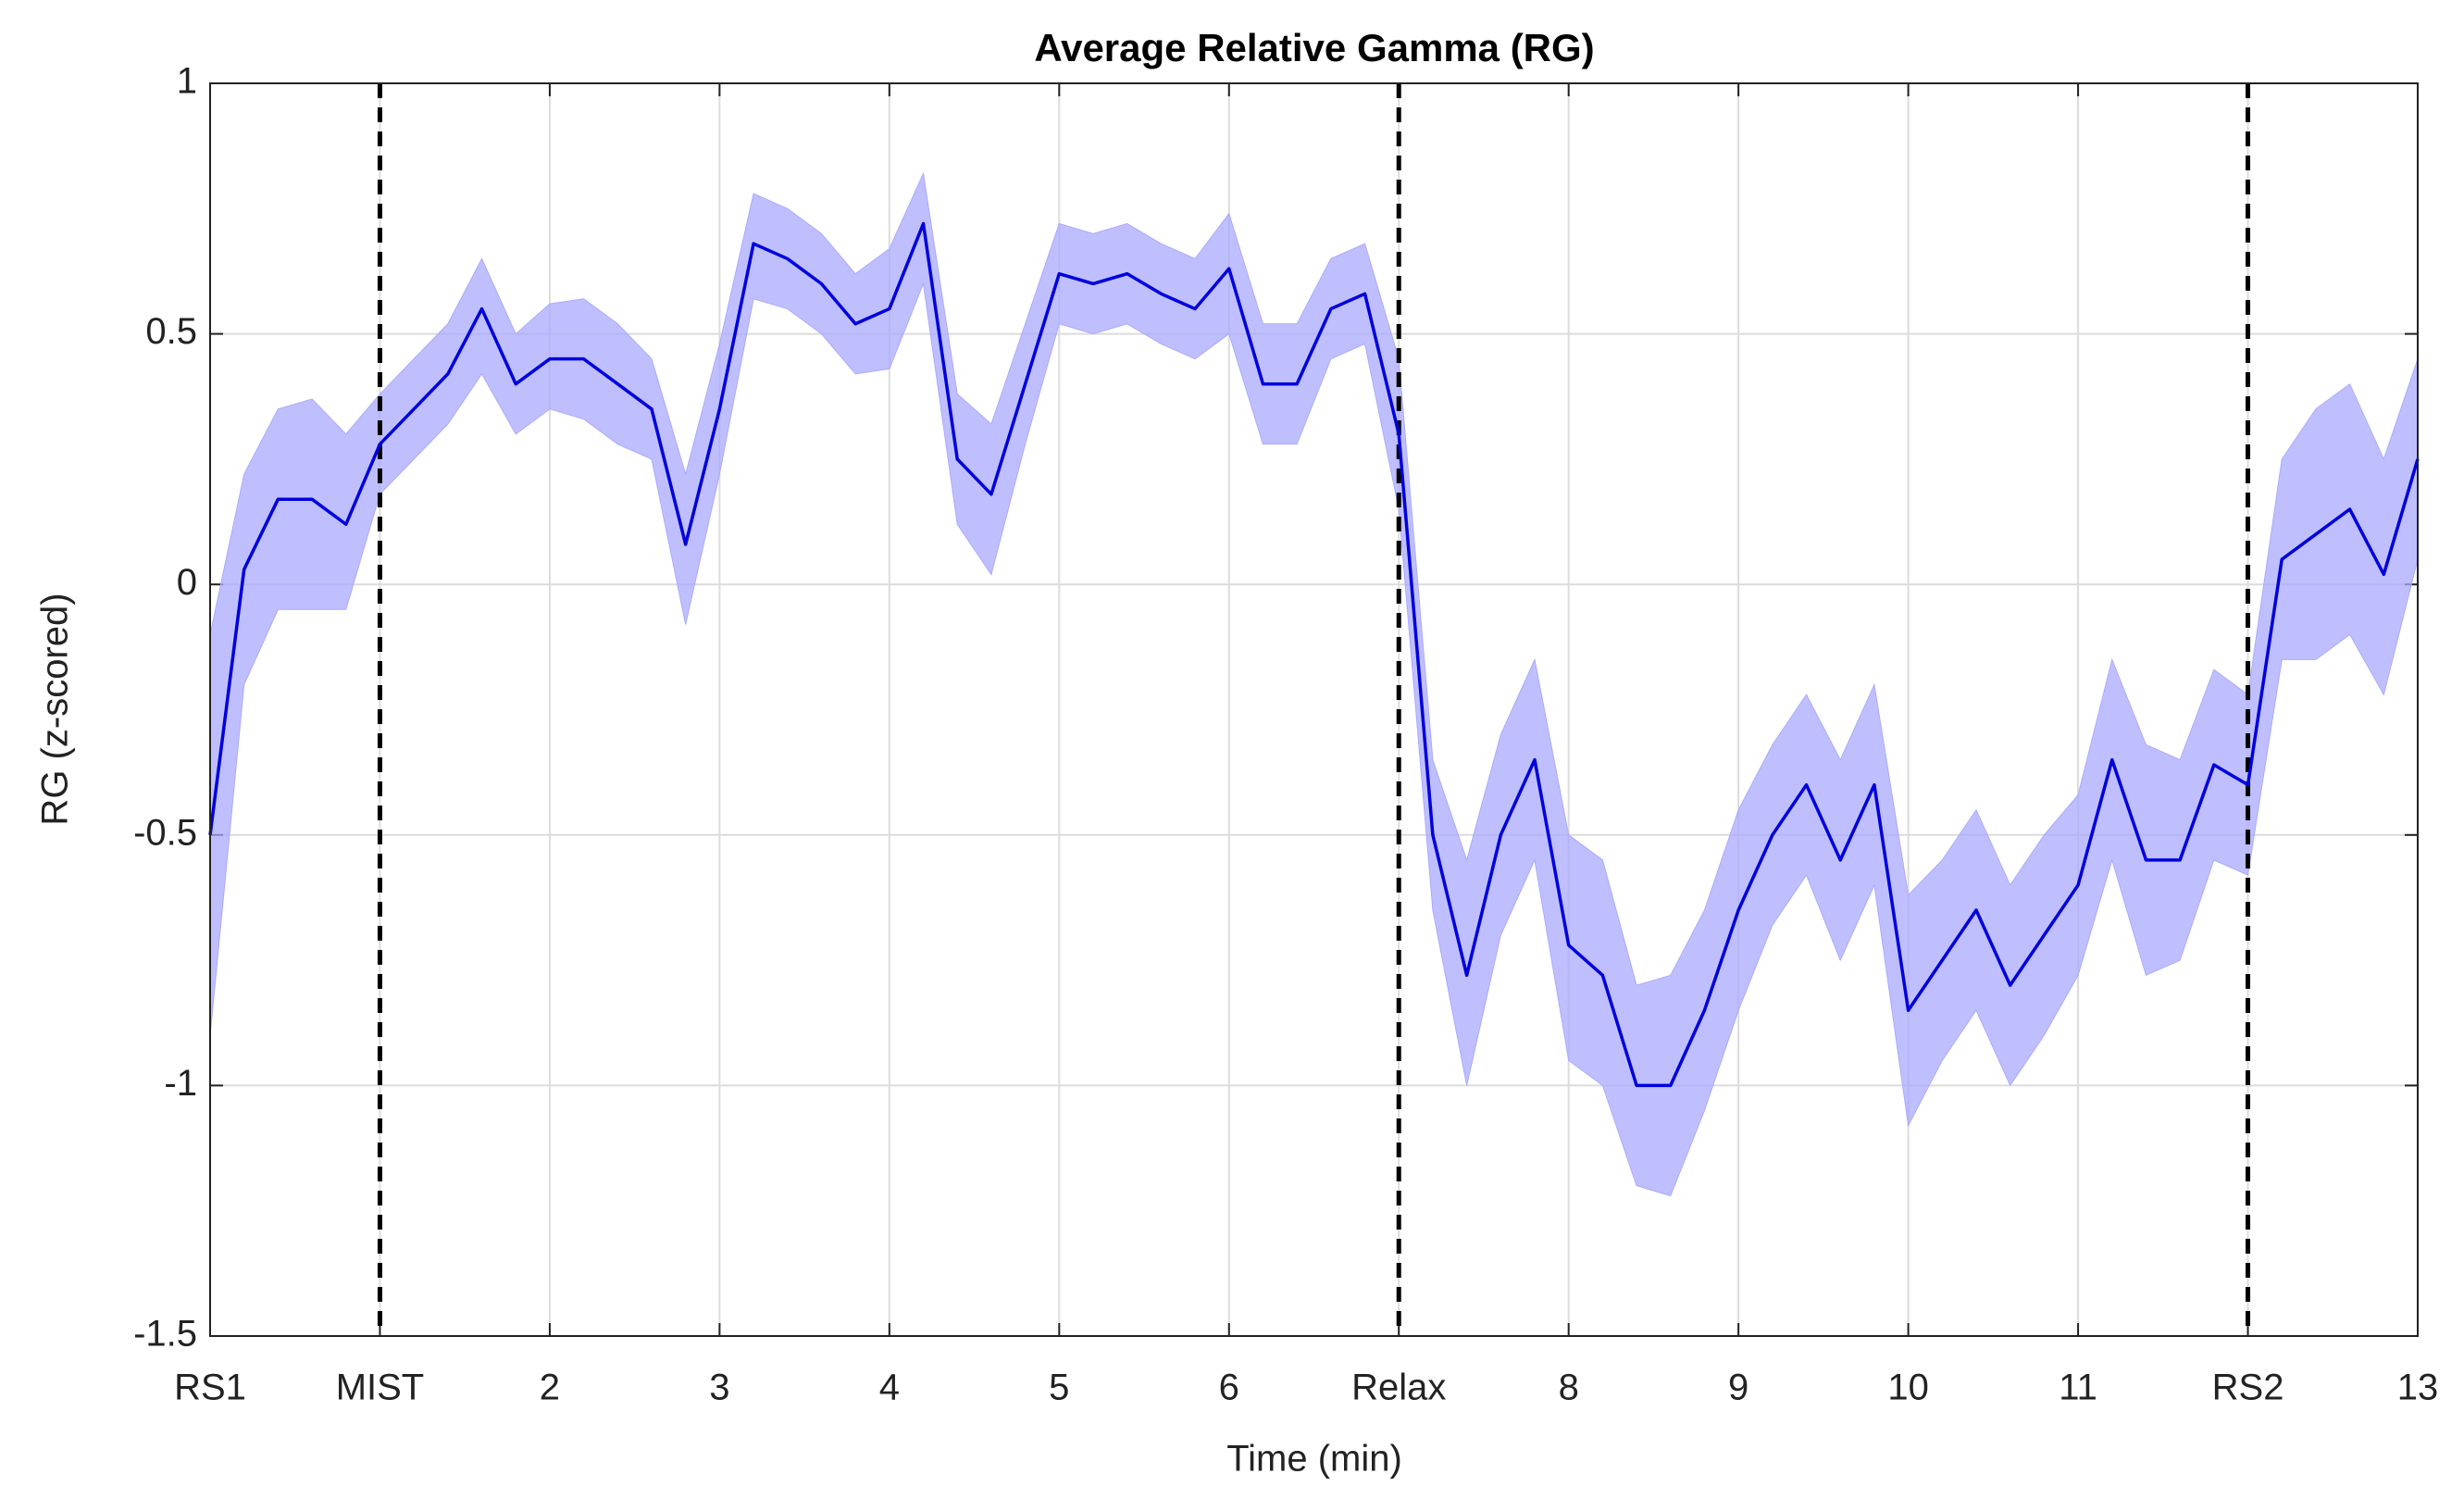  What do you see at coordinates (180, 1083) in the screenshot?
I see `y-tick-label: -1` at bounding box center [180, 1083].